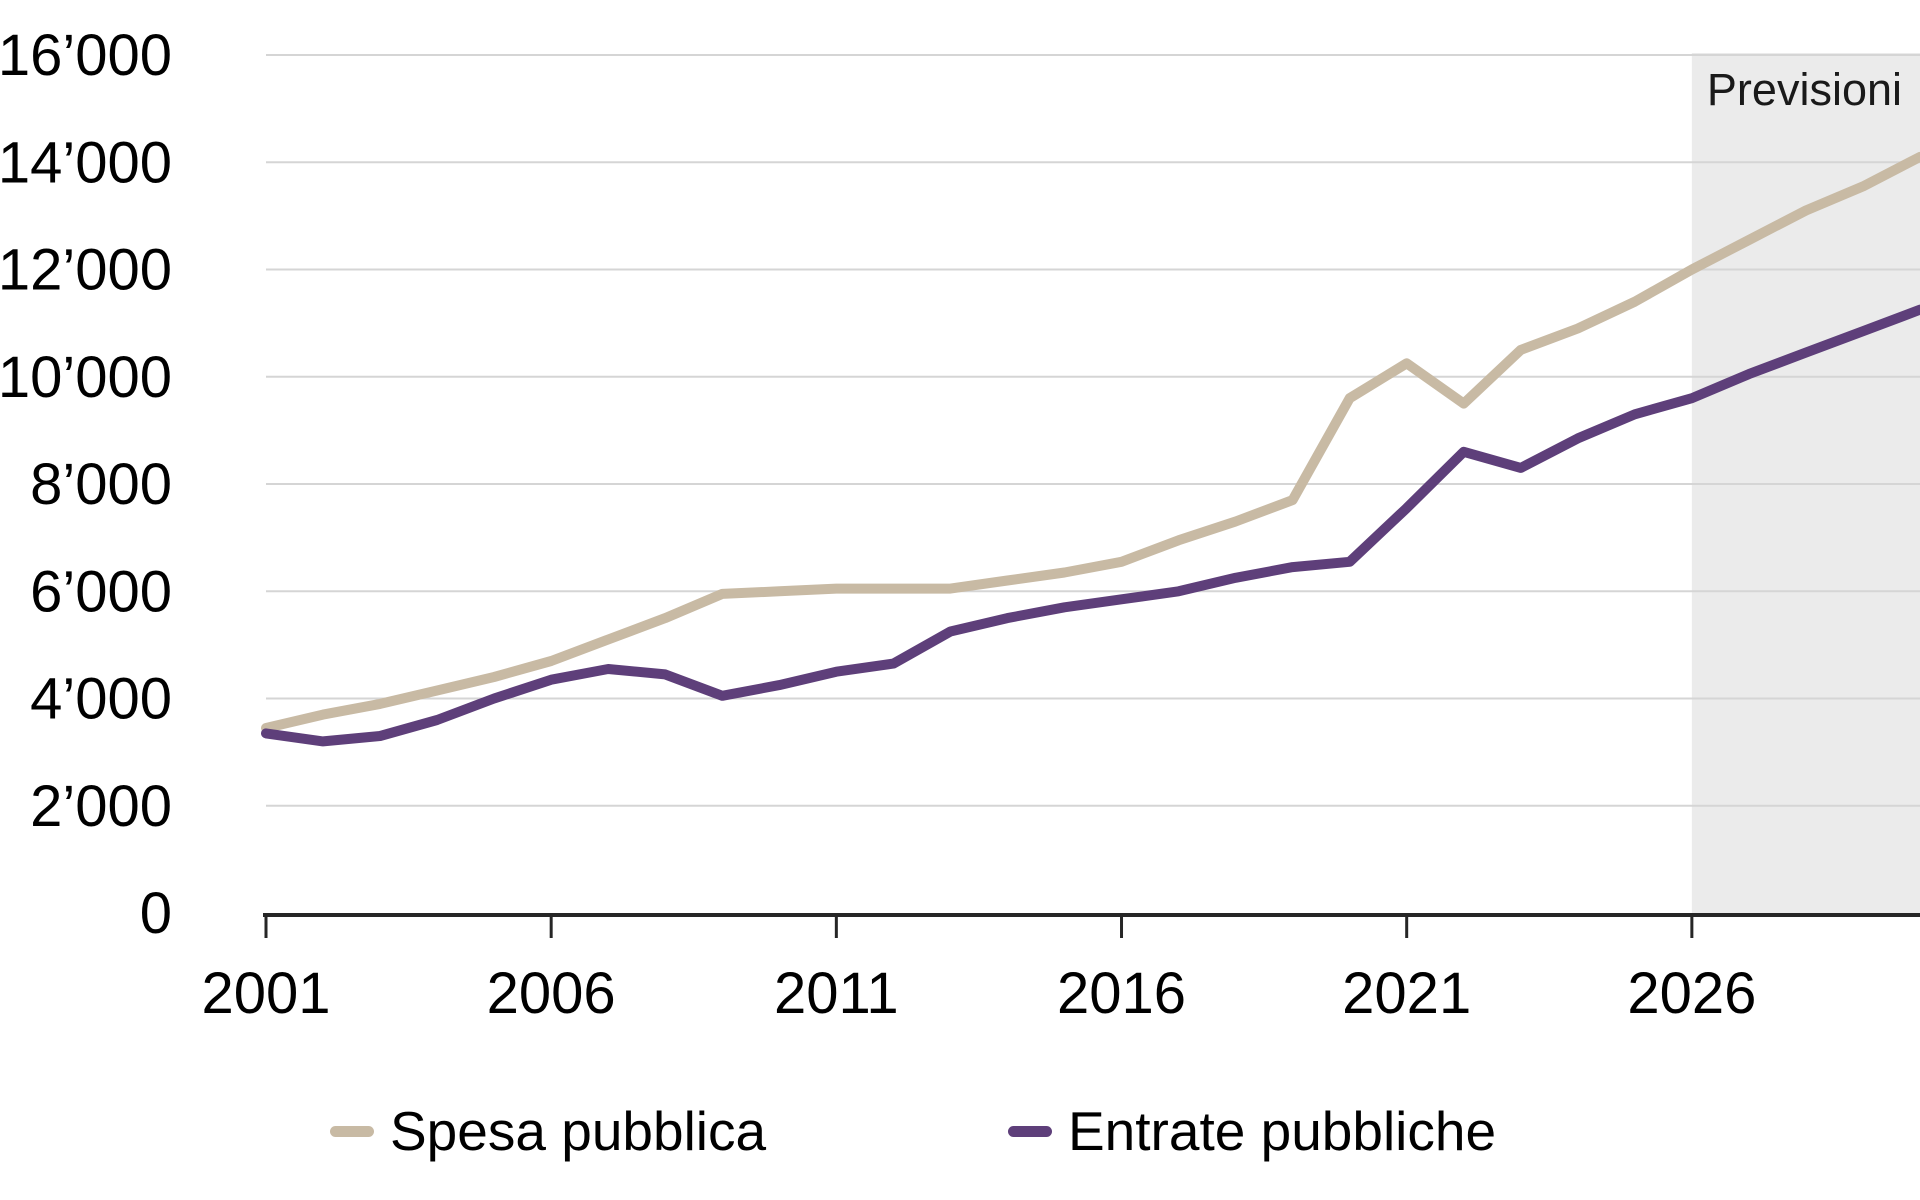 This screenshot has height=1200, width=1920. What do you see at coordinates (86, 162) in the screenshot?
I see `y-tick-label: 14’000` at bounding box center [86, 162].